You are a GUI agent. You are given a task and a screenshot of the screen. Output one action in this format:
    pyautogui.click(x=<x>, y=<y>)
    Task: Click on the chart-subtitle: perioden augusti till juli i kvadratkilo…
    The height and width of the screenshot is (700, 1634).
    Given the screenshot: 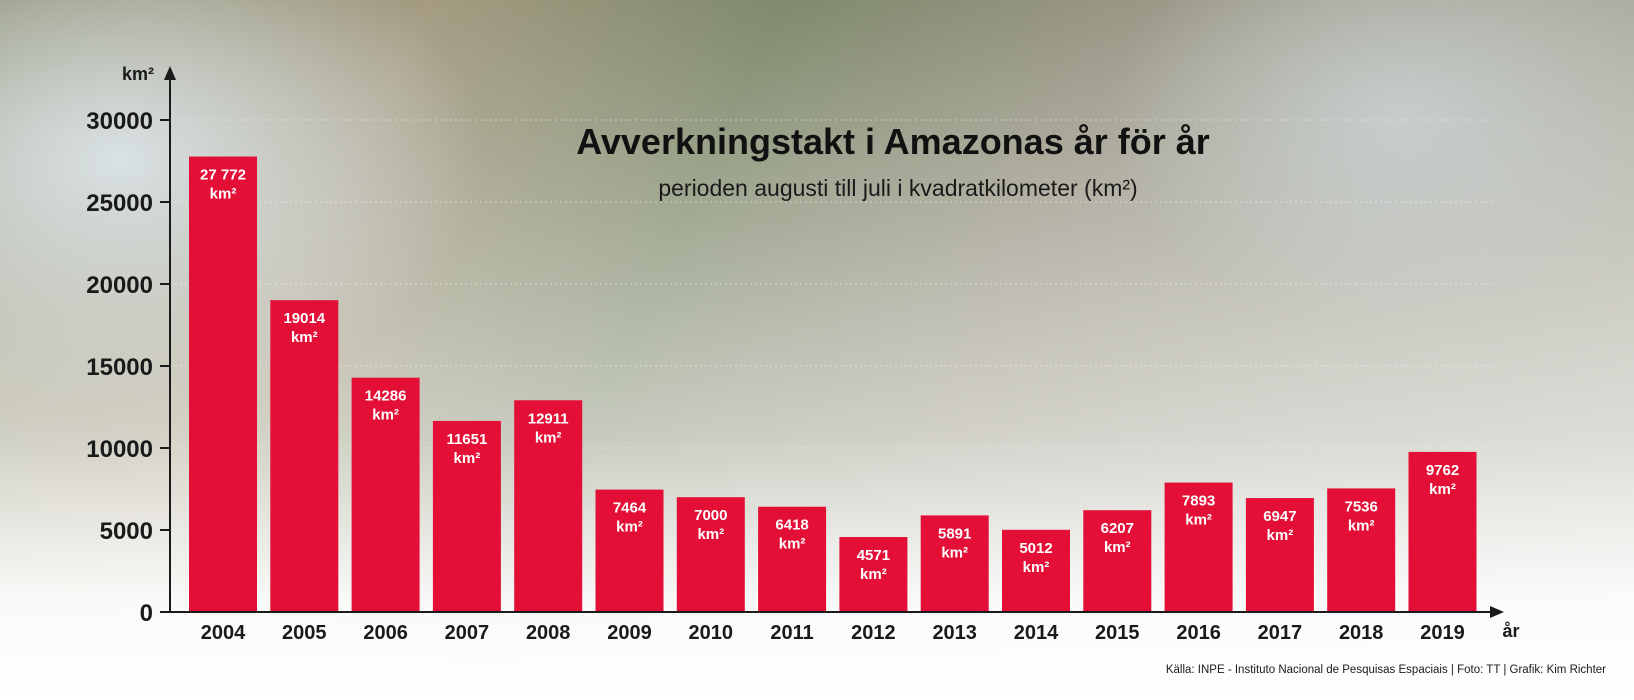 What is the action you would take?
    pyautogui.click(x=897, y=188)
    